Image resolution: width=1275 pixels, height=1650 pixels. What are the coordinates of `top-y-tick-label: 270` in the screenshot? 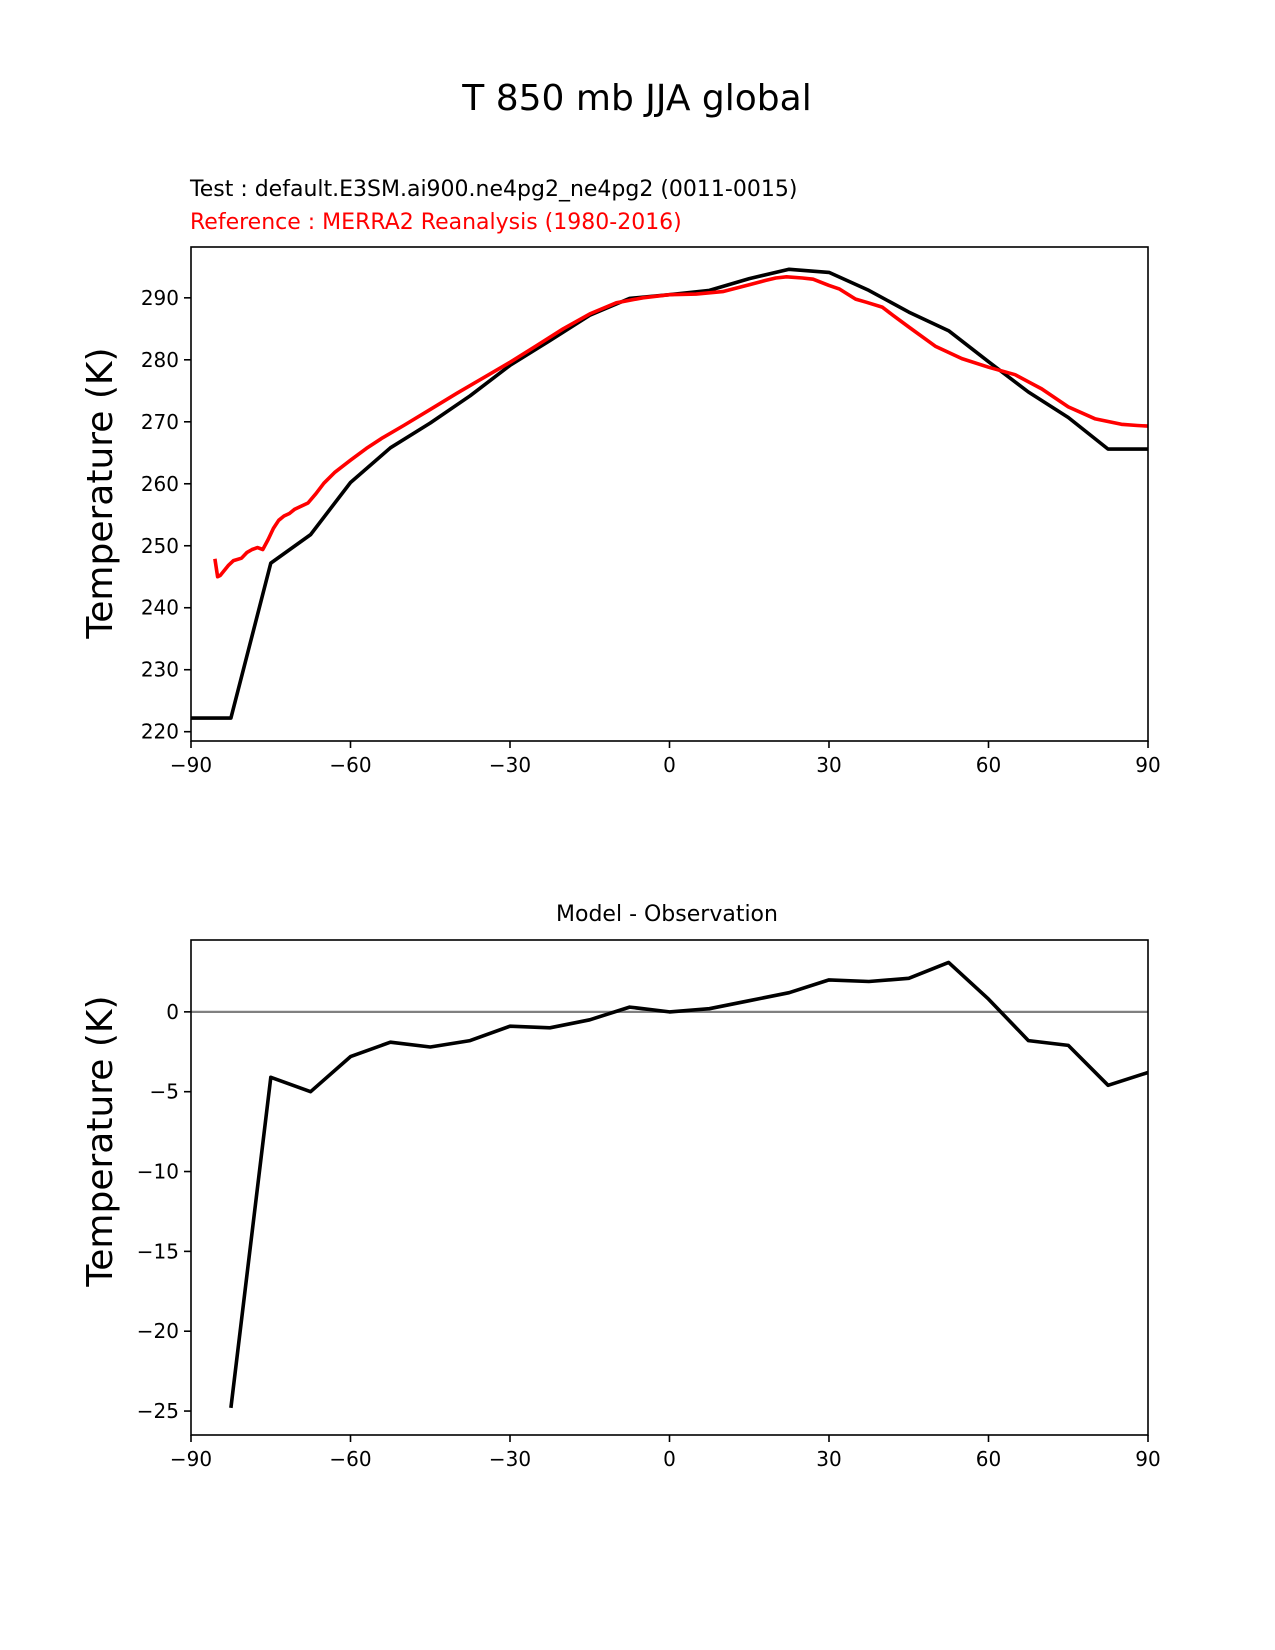 It's located at (160, 422).